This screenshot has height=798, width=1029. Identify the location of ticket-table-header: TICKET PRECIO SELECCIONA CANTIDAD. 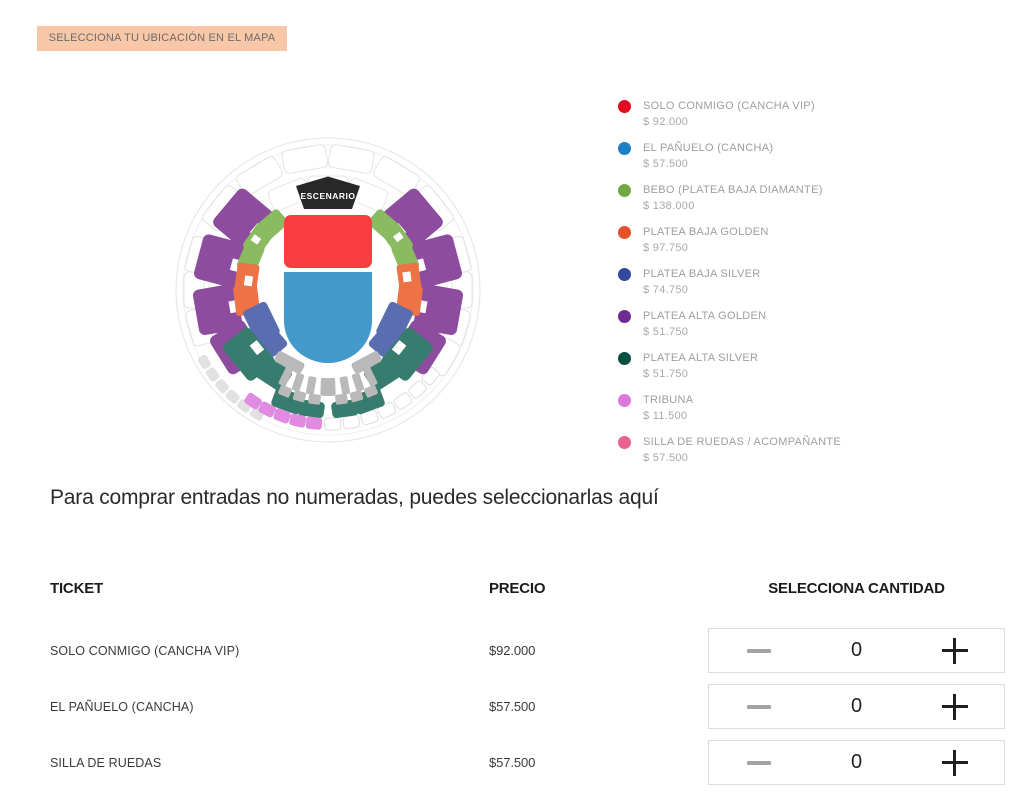
(514, 590).